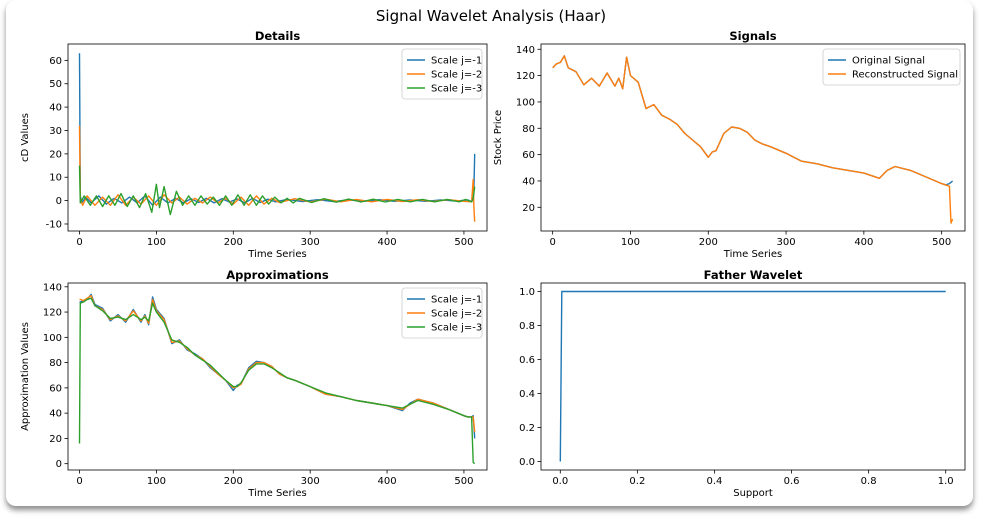  Describe the element at coordinates (527, 326) in the screenshot. I see `y-tick-label: 0.8` at that location.